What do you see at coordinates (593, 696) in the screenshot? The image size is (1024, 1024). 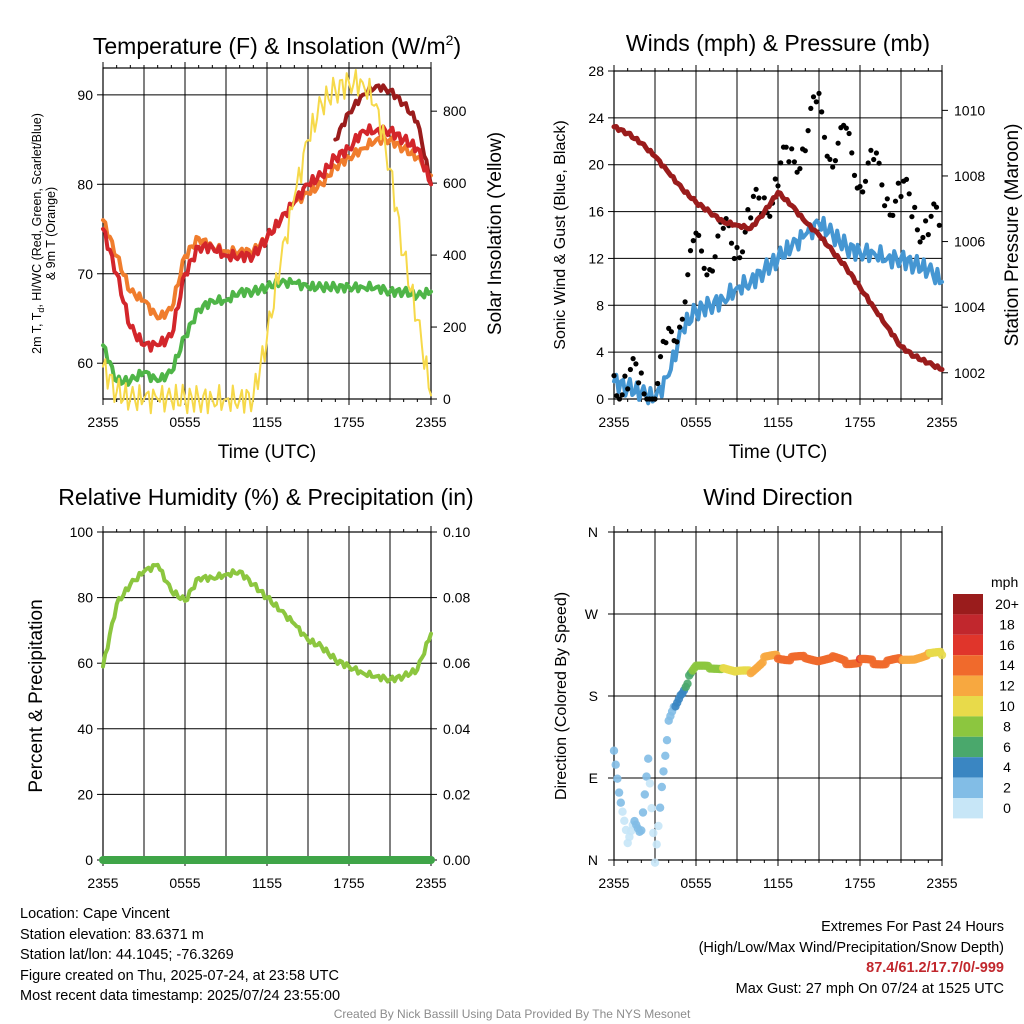 I see `y-tick-label: S` at bounding box center [593, 696].